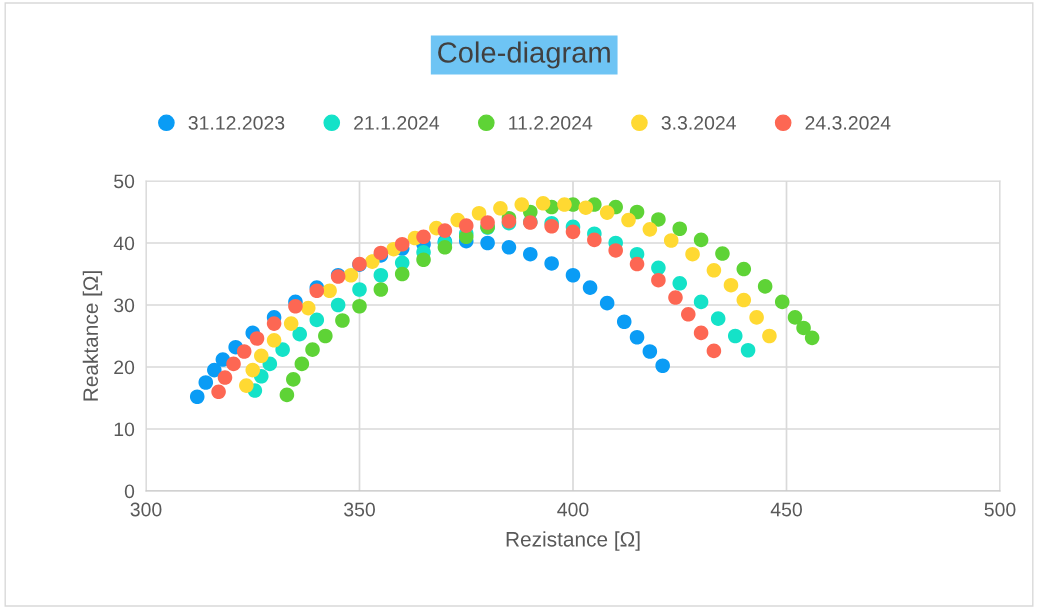 Image resolution: width=1038 pixels, height=609 pixels. Describe the element at coordinates (124, 429) in the screenshot. I see `y-tick-label: 10` at that location.